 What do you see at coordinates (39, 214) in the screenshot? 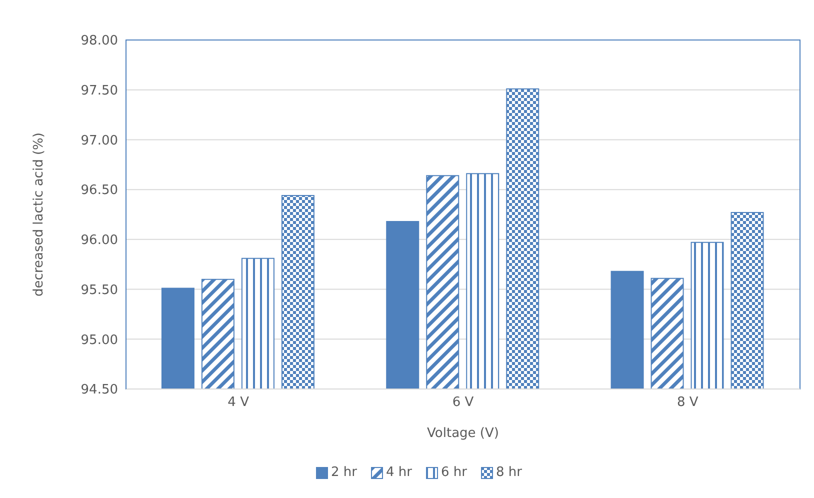
I see `y-axis-title: decreased lactic acid (%)` at bounding box center [39, 214].